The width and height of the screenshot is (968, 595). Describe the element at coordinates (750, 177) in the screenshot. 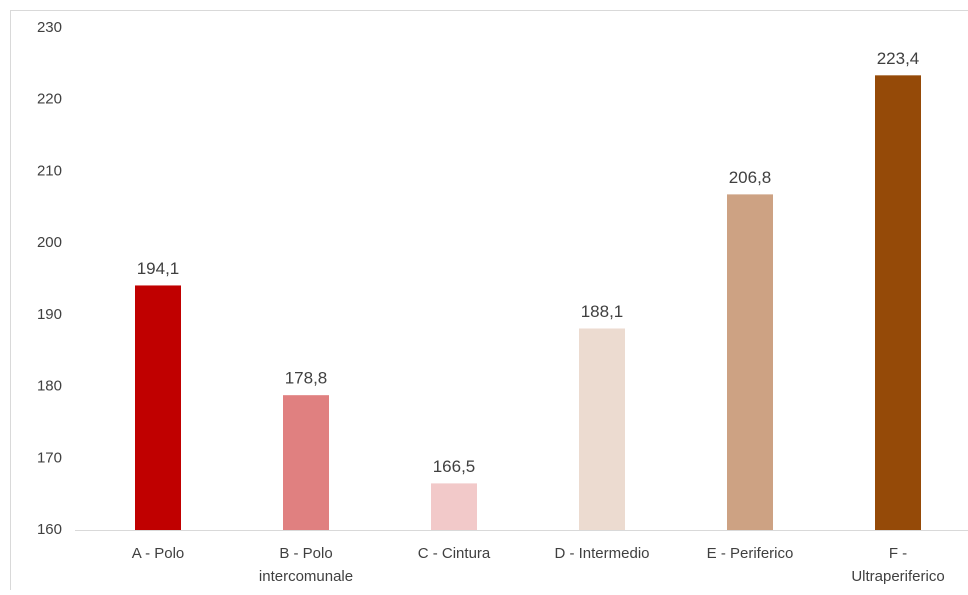

I see `value-label: 206,8` at that location.